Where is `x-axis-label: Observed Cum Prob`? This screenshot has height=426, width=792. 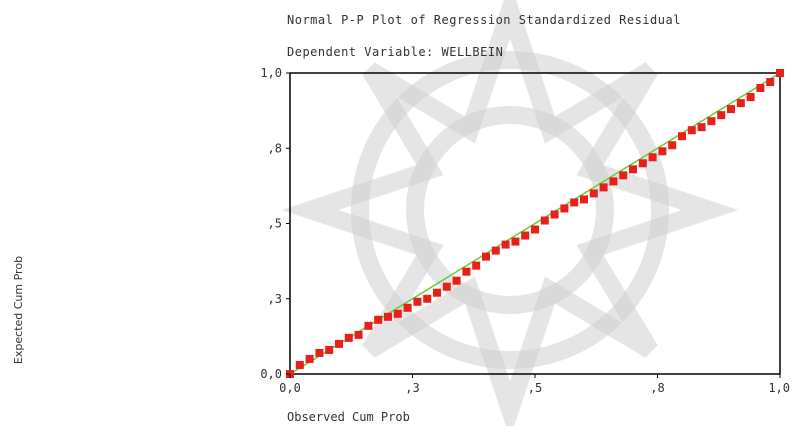 x-axis-label: Observed Cum Prob is located at coordinates (348, 417).